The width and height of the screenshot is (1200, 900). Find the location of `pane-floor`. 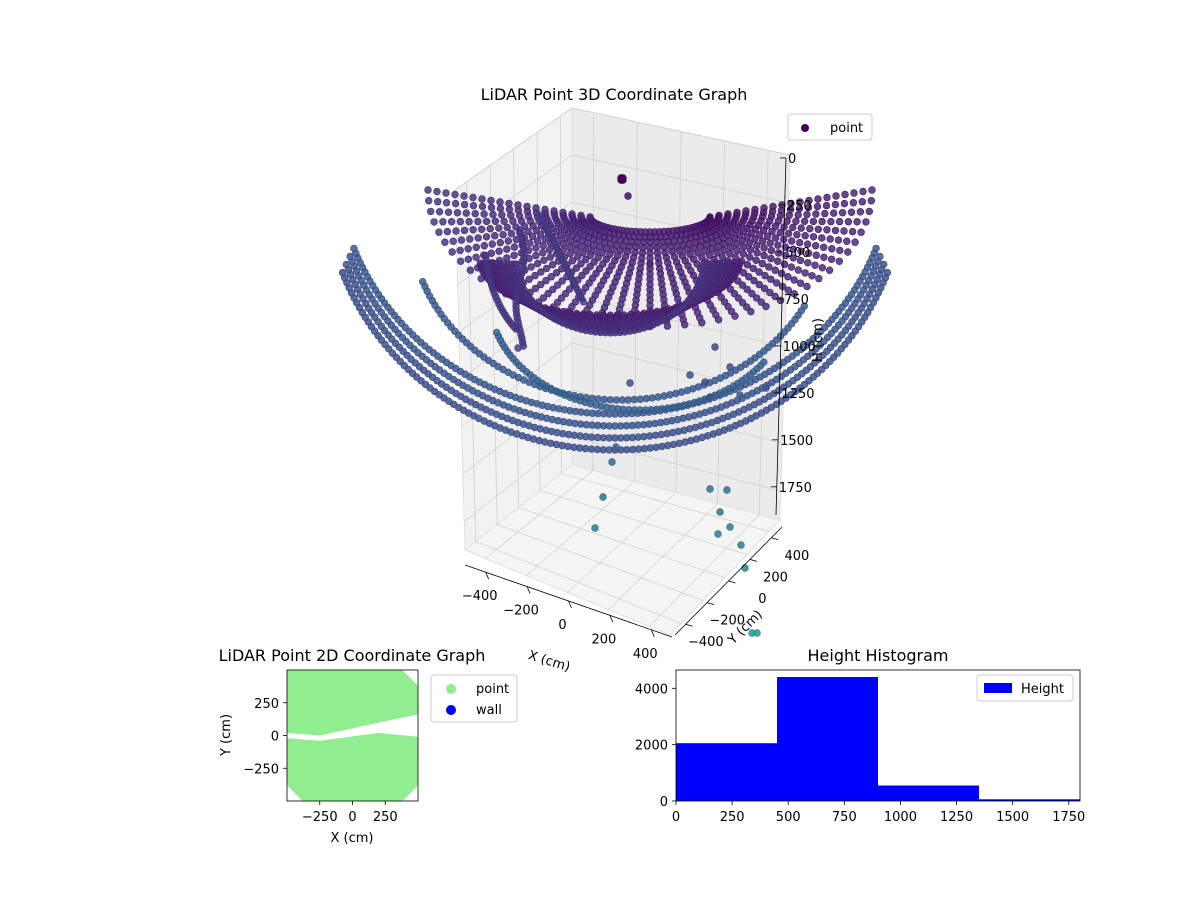

pane-floor is located at coordinates (622, 550).